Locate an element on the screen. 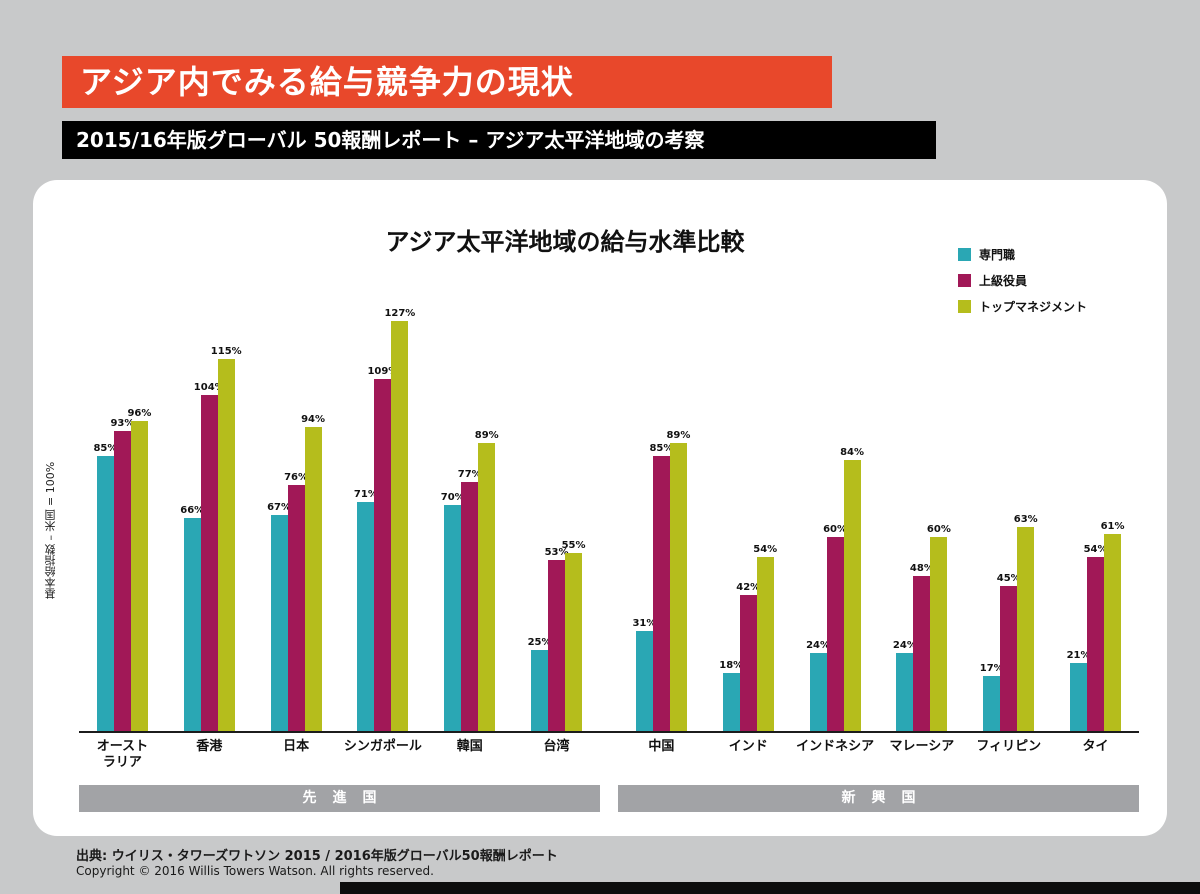  bar-value-label: 85% is located at coordinates (661, 448).